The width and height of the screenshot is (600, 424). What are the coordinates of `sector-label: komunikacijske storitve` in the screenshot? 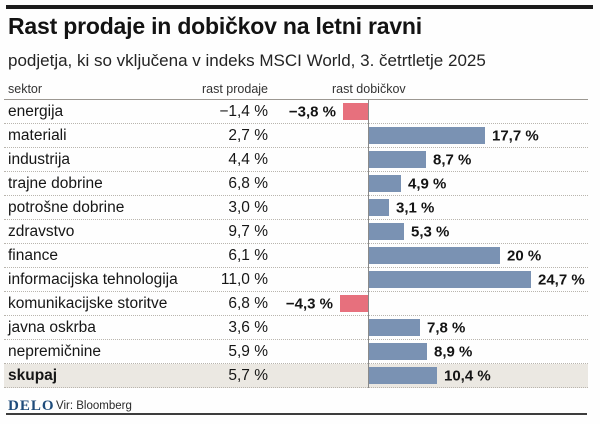 It's located at (88, 303).